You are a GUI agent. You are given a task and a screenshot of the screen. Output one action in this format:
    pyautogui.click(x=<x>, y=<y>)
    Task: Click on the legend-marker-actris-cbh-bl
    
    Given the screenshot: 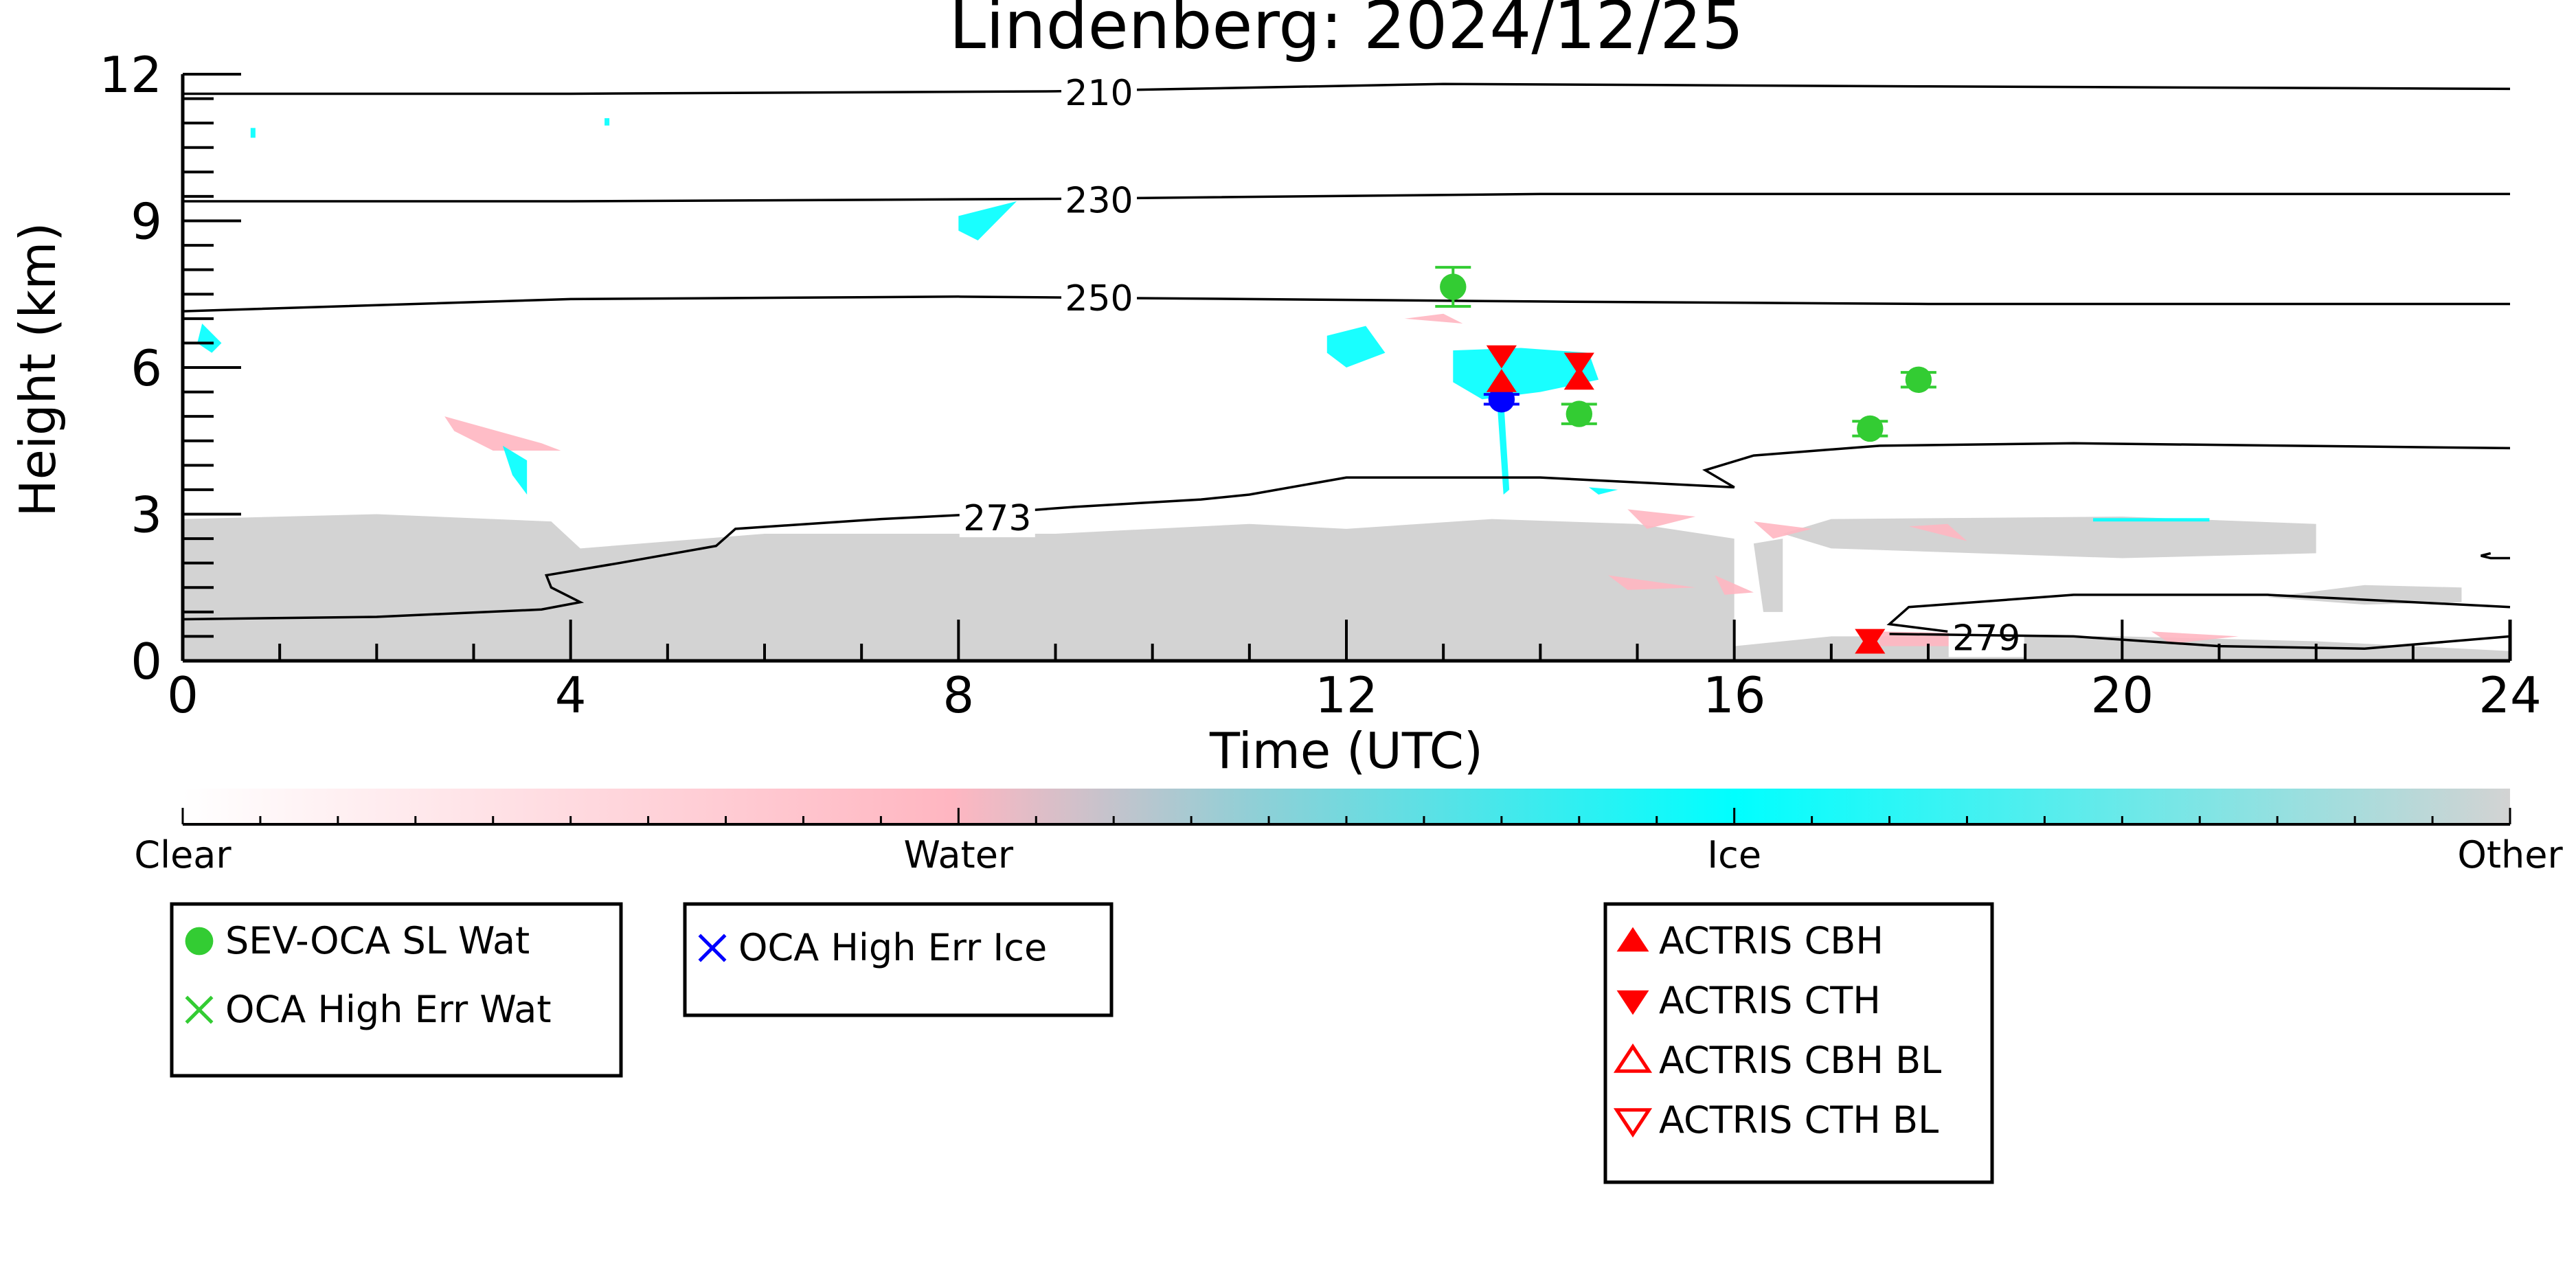 What is the action you would take?
    pyautogui.click(x=1633, y=1058)
    